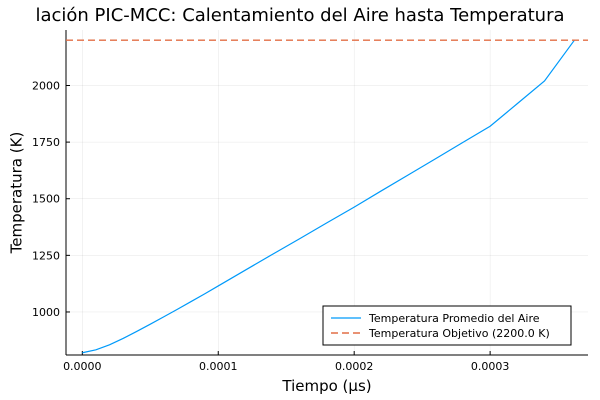 The width and height of the screenshot is (600, 400). What do you see at coordinates (459, 333) in the screenshot?
I see `legend-label-2: Temperatura Objetivo (2200.0 K)` at bounding box center [459, 333].